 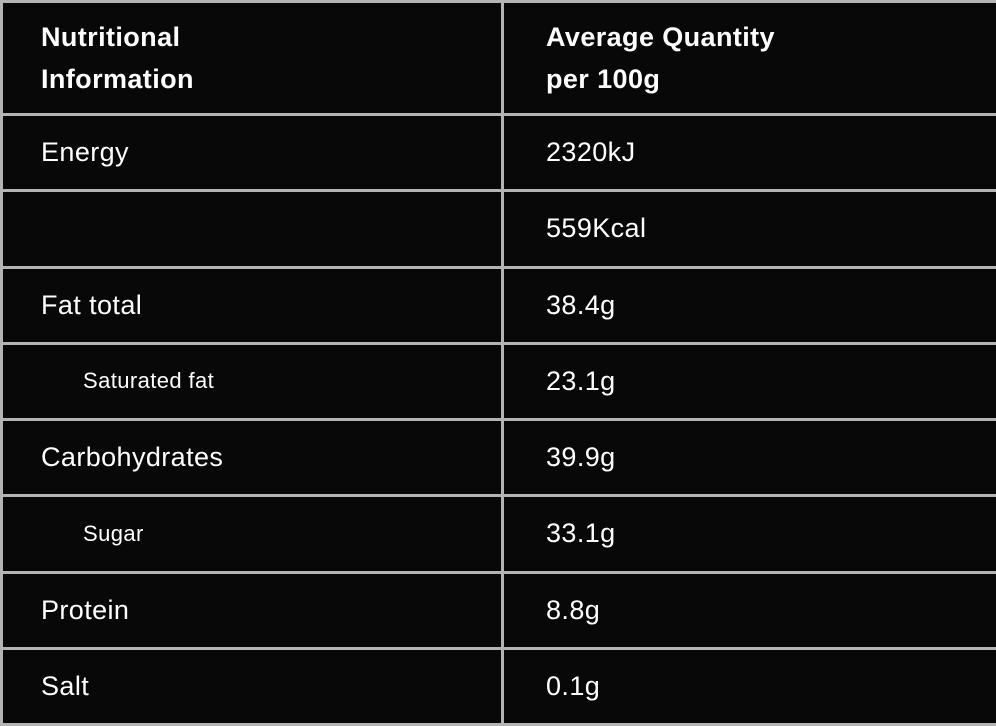 I want to click on row-protein-label: Protein, so click(x=252, y=610).